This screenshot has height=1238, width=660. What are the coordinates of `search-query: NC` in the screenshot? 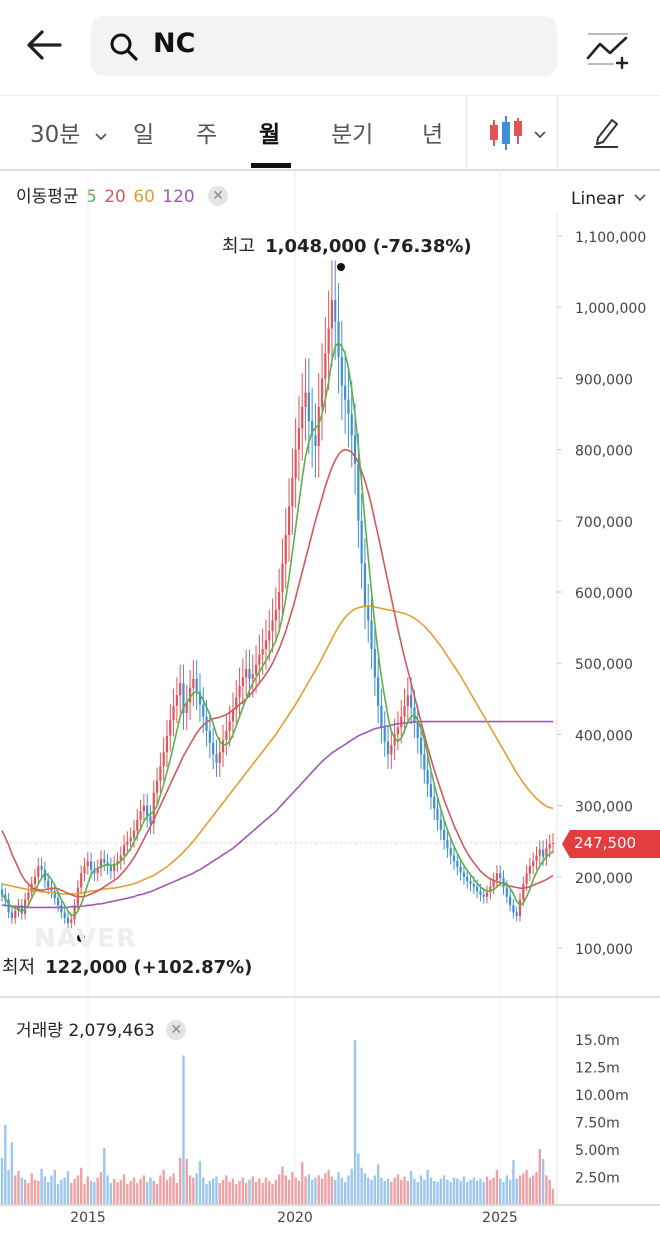 It's located at (174, 43).